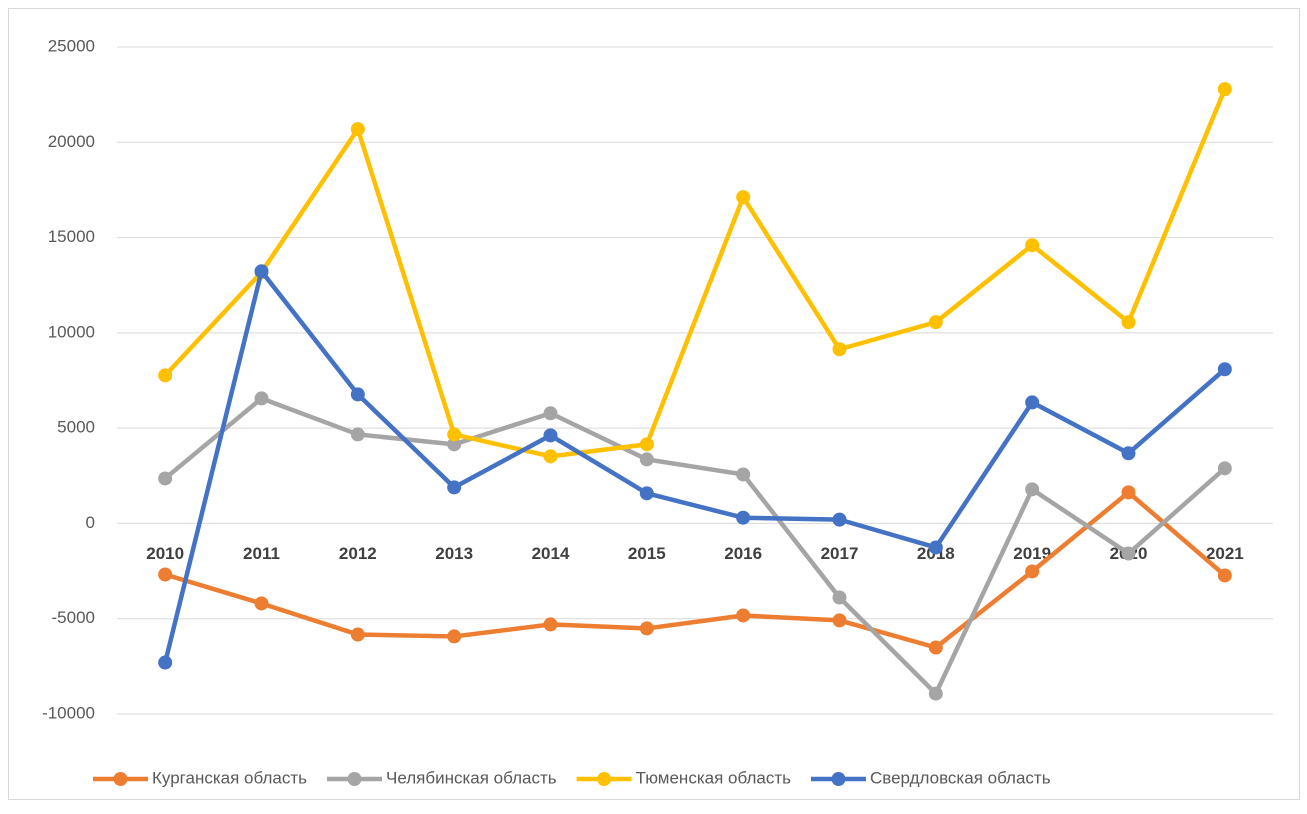 This screenshot has width=1307, height=814. What do you see at coordinates (840, 553) in the screenshot?
I see `x-tick-label: 2017` at bounding box center [840, 553].